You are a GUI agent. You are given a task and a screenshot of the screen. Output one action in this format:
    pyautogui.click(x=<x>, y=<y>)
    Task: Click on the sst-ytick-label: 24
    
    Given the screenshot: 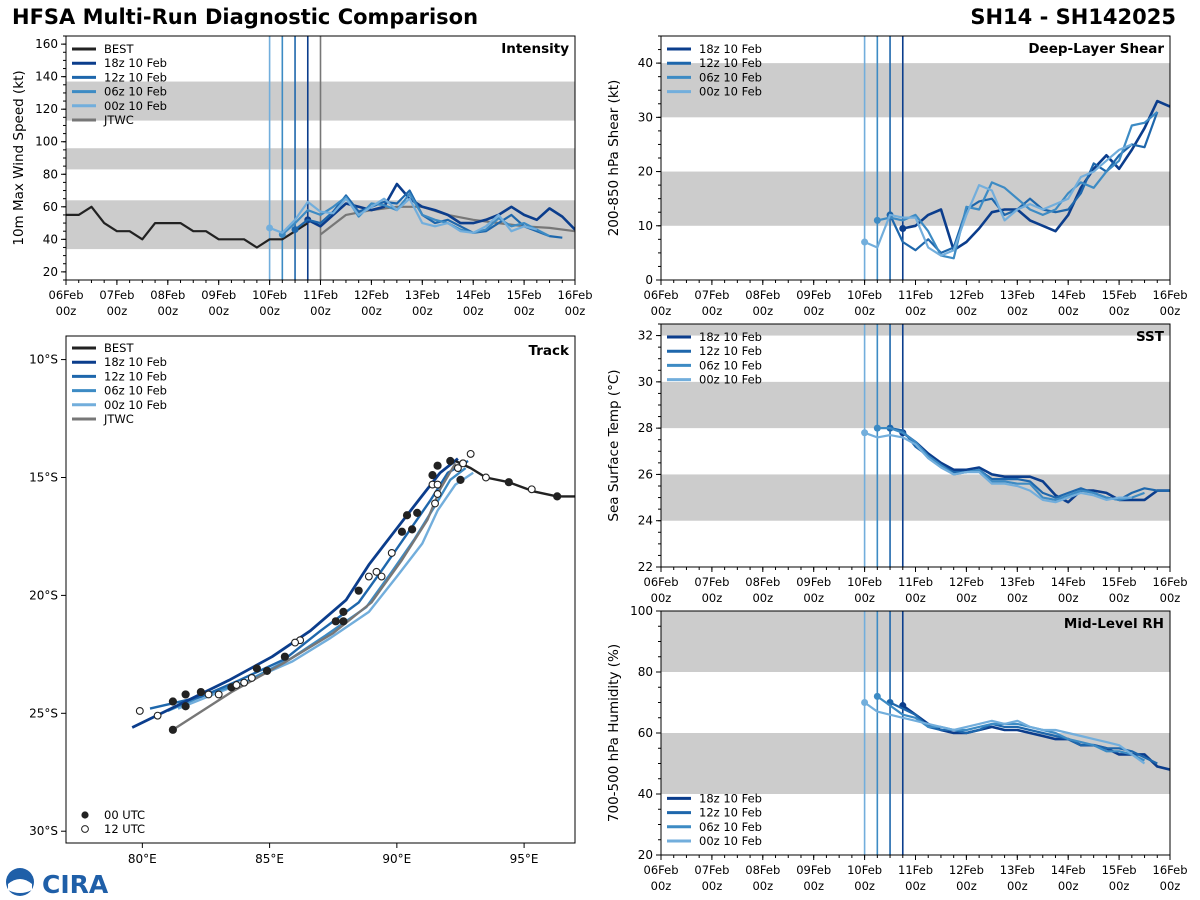 What is the action you would take?
    pyautogui.click(x=645, y=521)
    